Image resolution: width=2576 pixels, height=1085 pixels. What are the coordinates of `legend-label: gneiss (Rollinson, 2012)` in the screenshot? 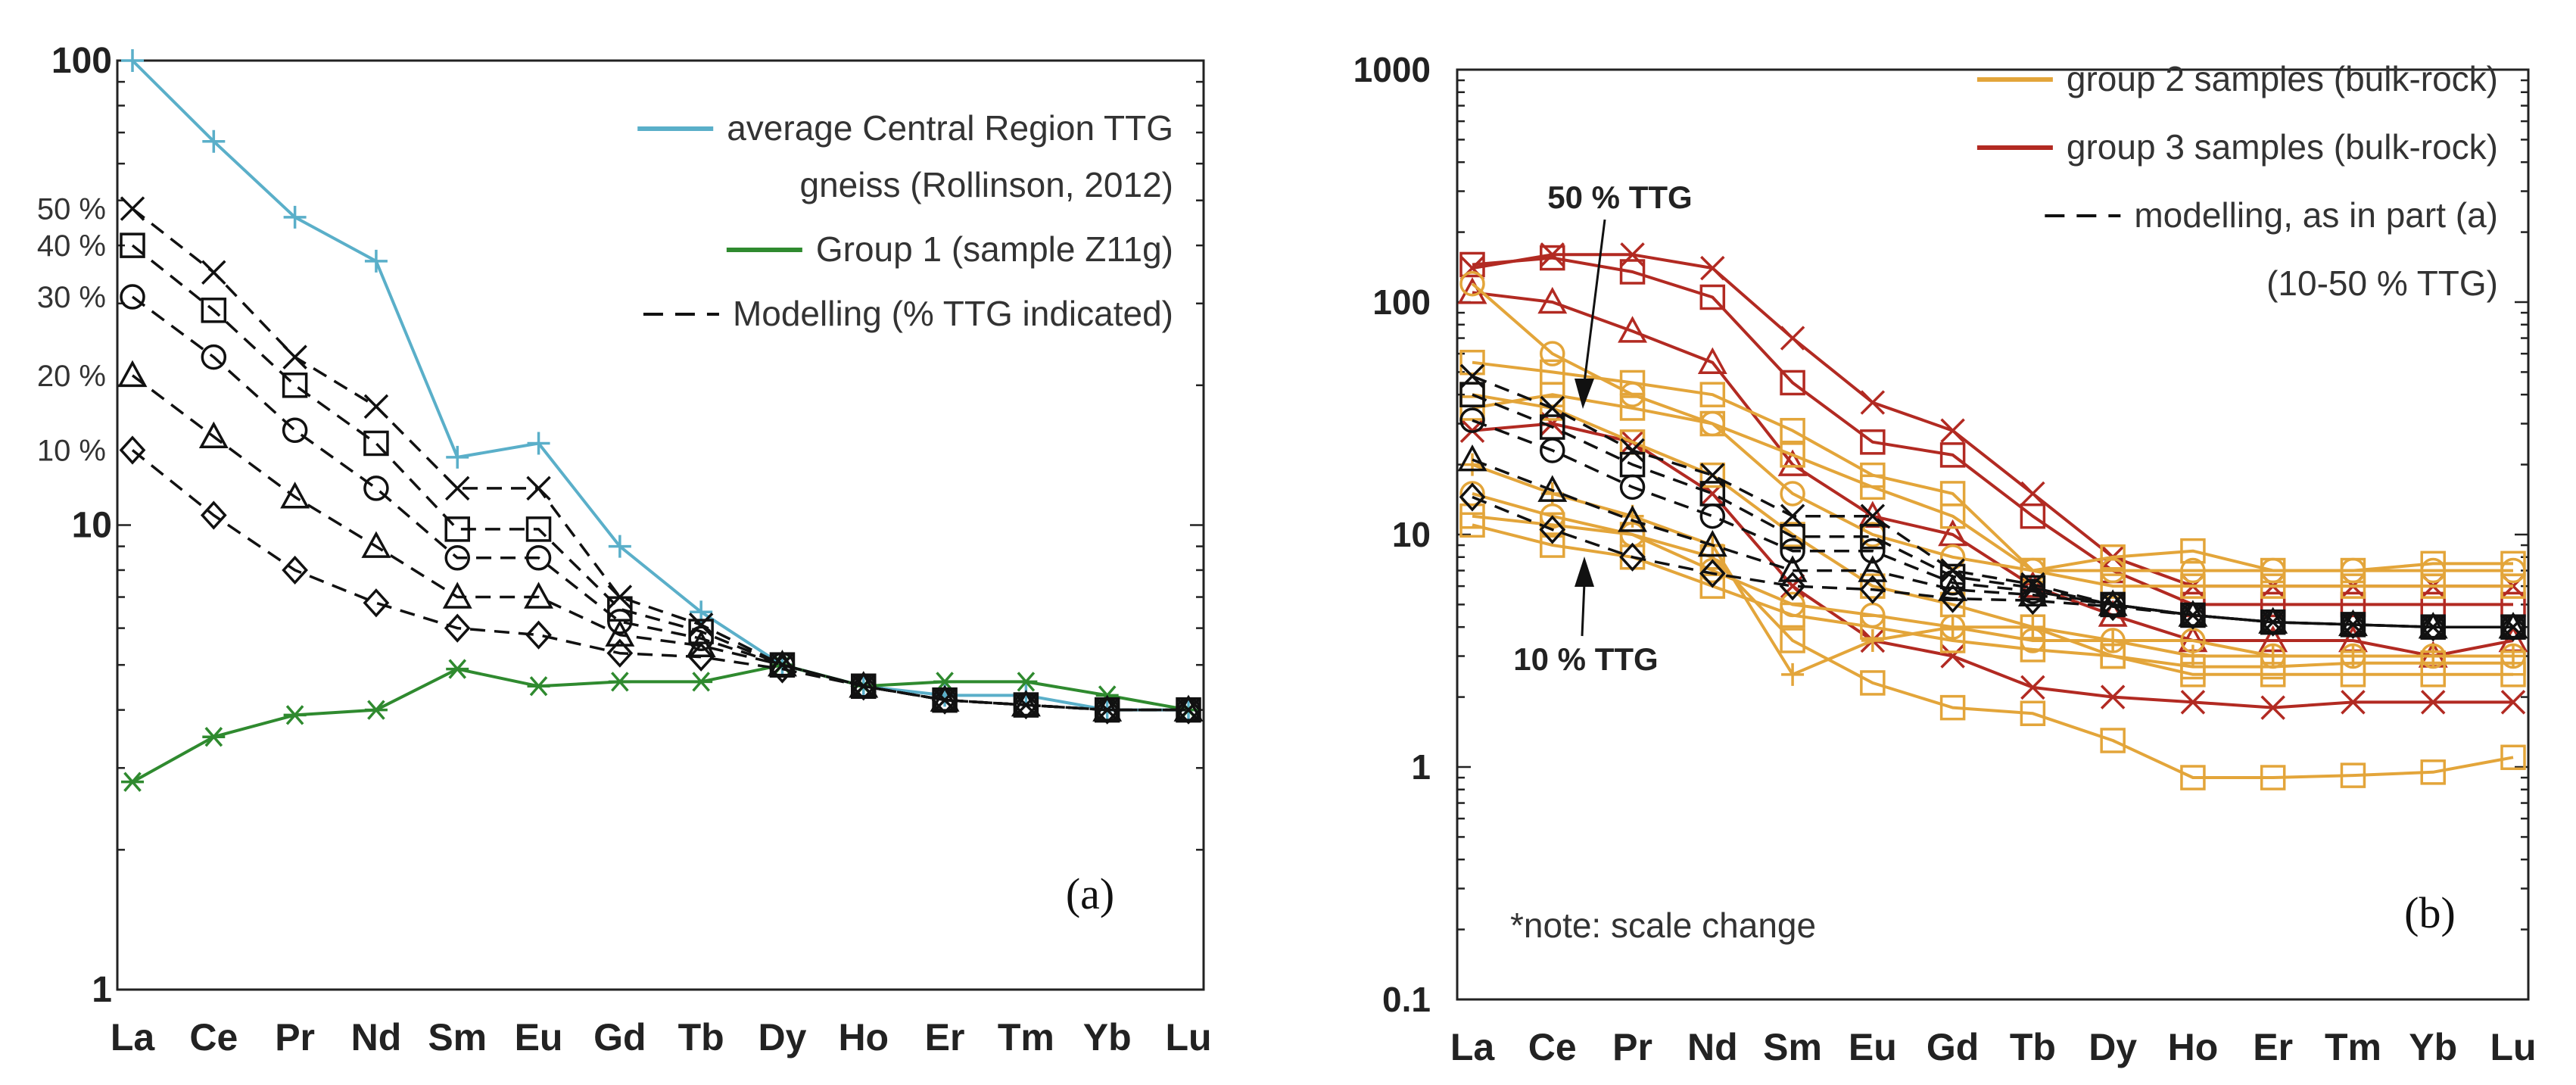 It's located at (987, 184).